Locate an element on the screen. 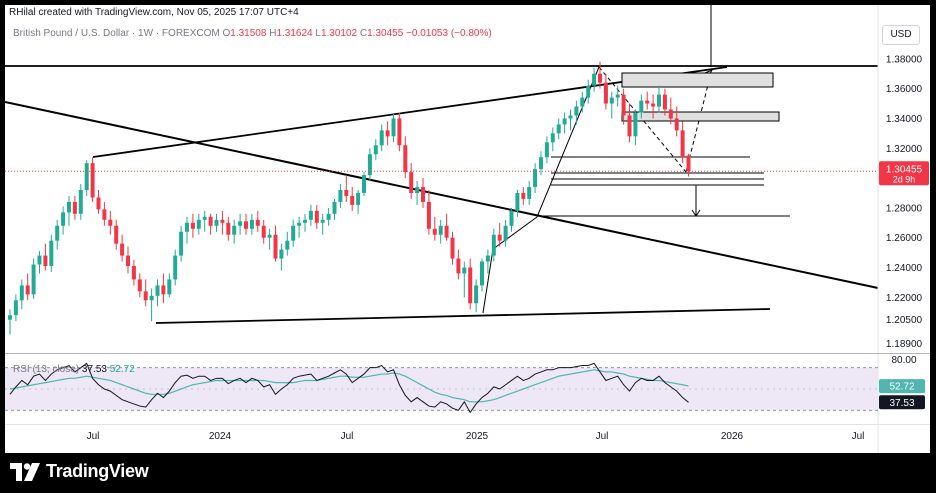 The width and height of the screenshot is (936, 493). time-axis: Jul 2024 Jul 2025 Jul 2026 Jul is located at coordinates (467, 433).